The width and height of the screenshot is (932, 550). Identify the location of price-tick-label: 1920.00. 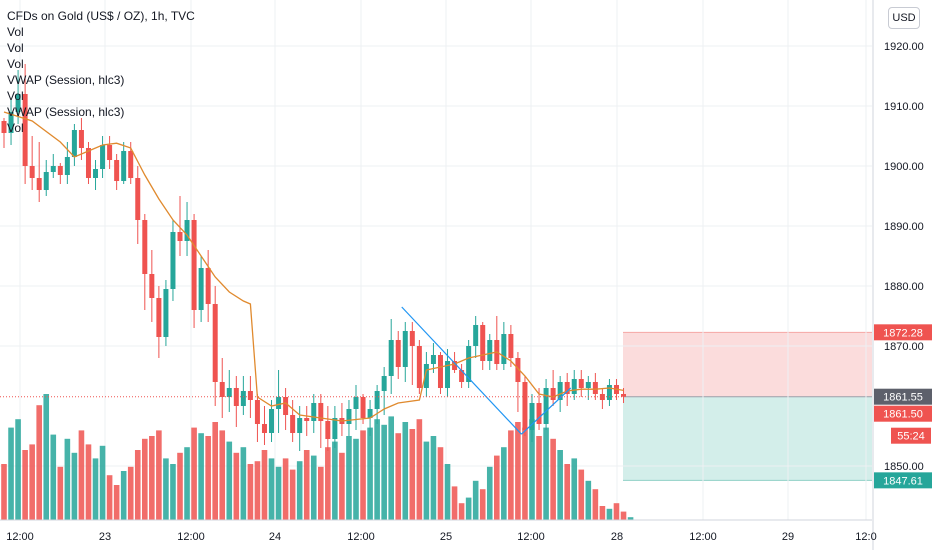
(904, 47).